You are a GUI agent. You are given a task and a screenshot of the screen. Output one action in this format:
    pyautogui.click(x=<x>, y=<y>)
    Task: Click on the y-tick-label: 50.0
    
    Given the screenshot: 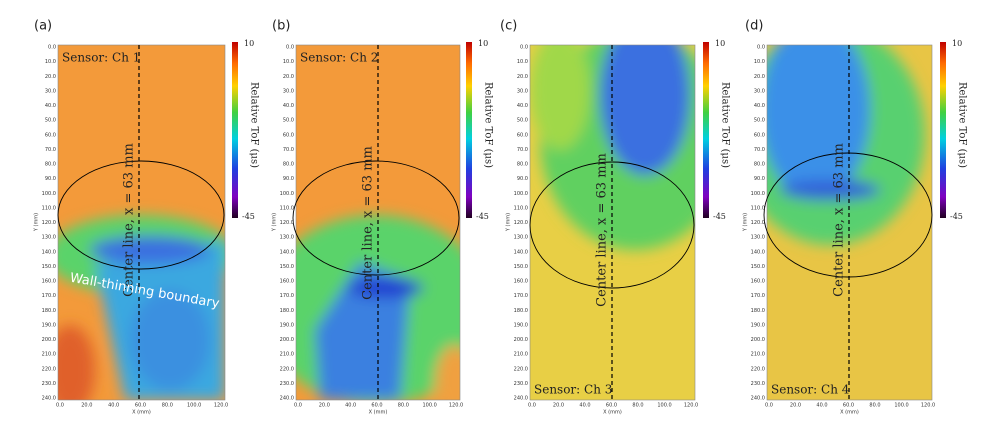 What is the action you would take?
    pyautogui.click(x=50, y=121)
    